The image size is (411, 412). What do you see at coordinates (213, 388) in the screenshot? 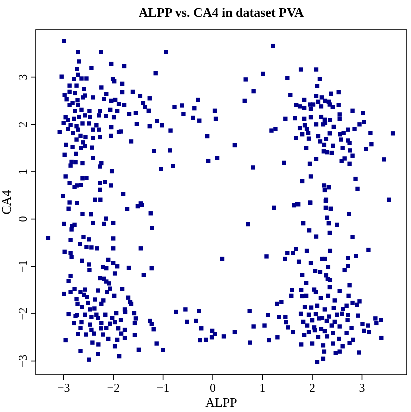
I see `x-tick-label: 0` at bounding box center [213, 388].